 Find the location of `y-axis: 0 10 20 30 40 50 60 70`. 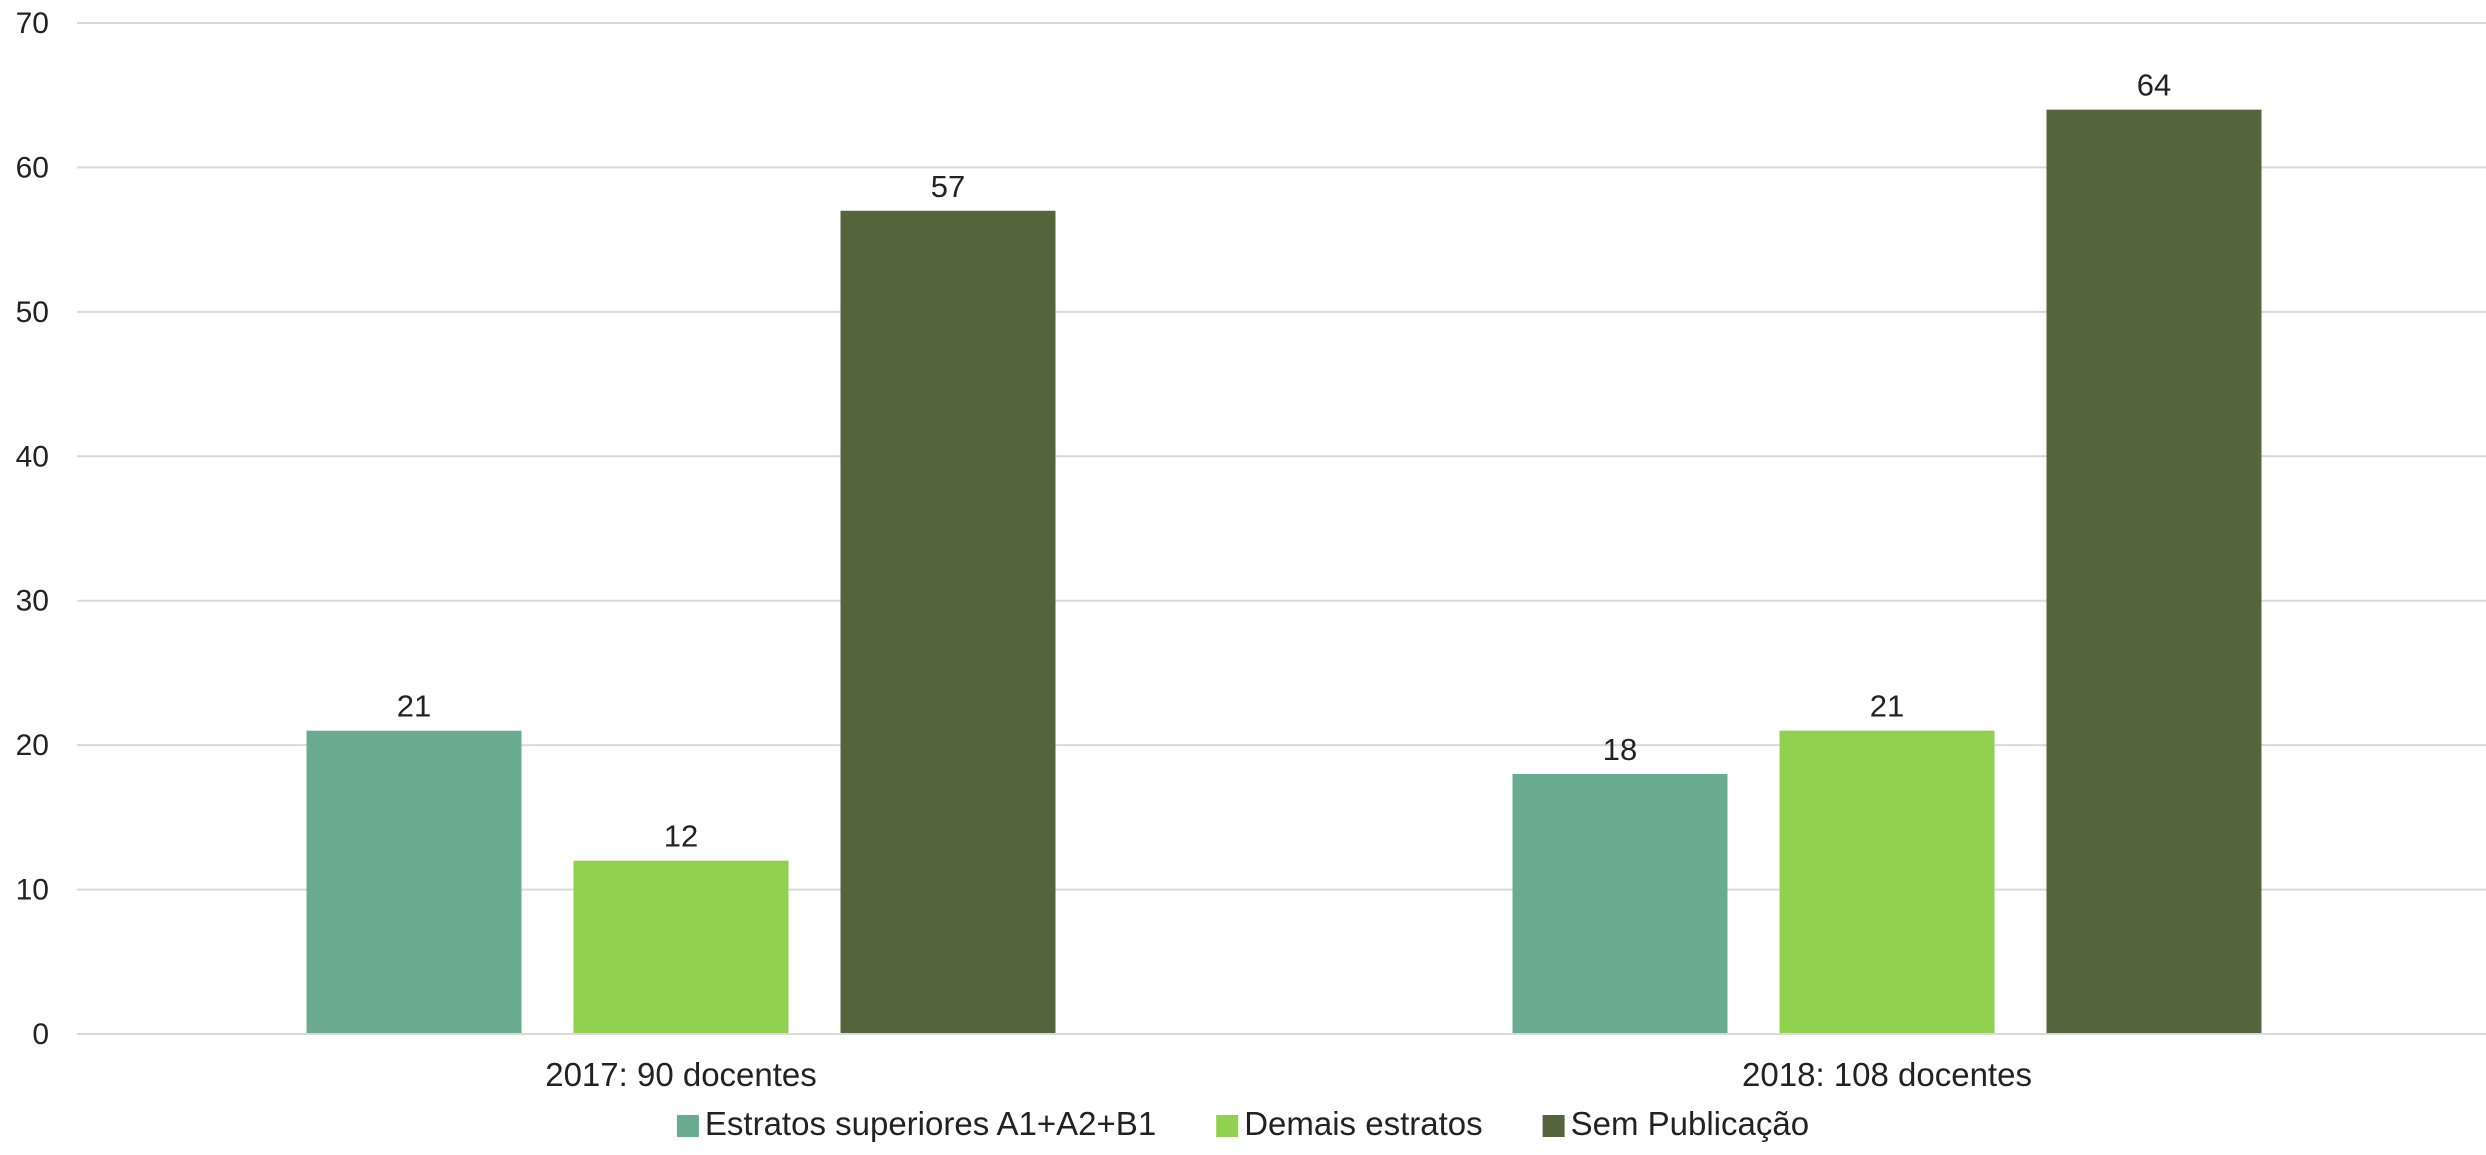

y-axis: 0 10 20 30 40 50 60 70 is located at coordinates (32, 529).